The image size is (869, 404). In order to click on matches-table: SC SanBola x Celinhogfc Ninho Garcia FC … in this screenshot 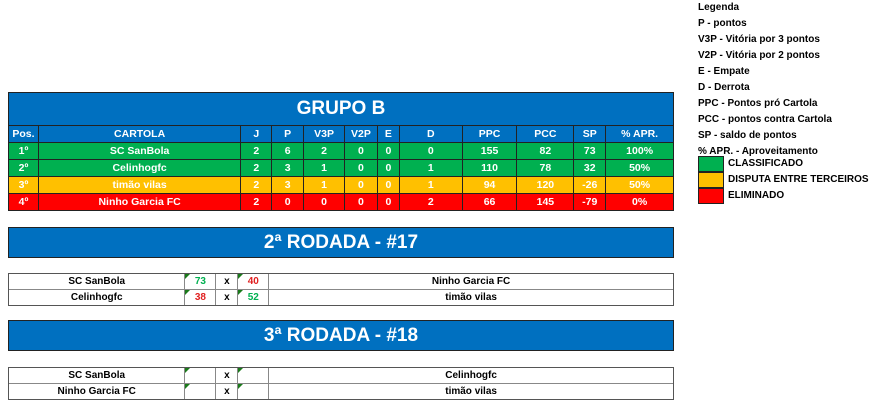, I will do `click(341, 383)`.